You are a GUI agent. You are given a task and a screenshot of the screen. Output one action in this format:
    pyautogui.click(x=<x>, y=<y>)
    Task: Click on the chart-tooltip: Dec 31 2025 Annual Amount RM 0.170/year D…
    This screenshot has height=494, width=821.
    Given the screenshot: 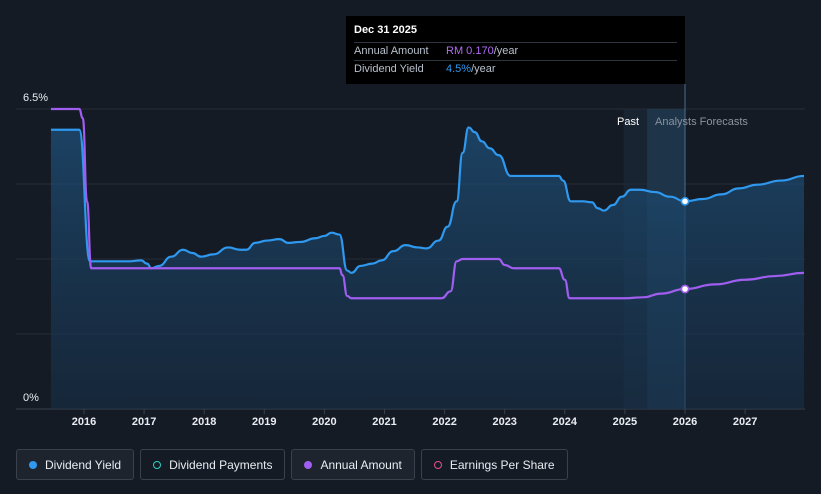 What is the action you would take?
    pyautogui.click(x=515, y=50)
    